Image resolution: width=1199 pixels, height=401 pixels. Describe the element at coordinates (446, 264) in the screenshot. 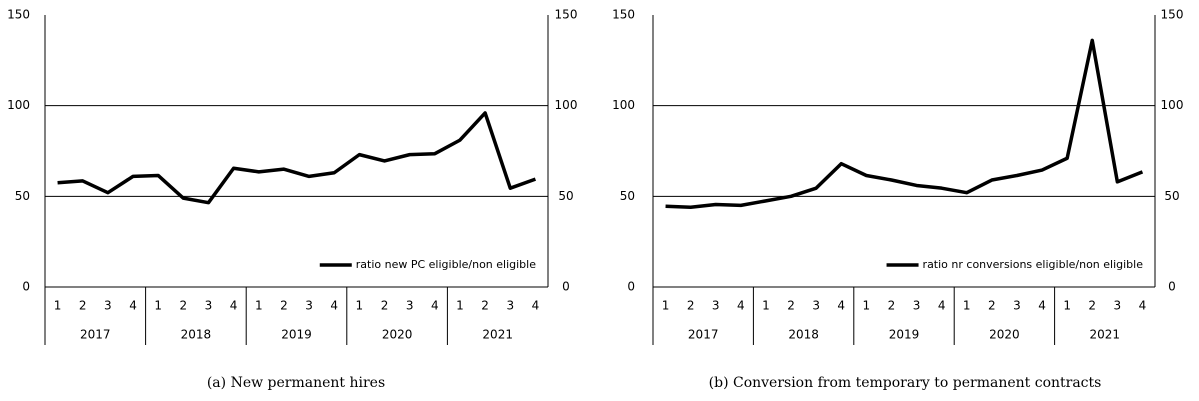

I see `legend-label: ratio new PC eligible/non eligible` at that location.